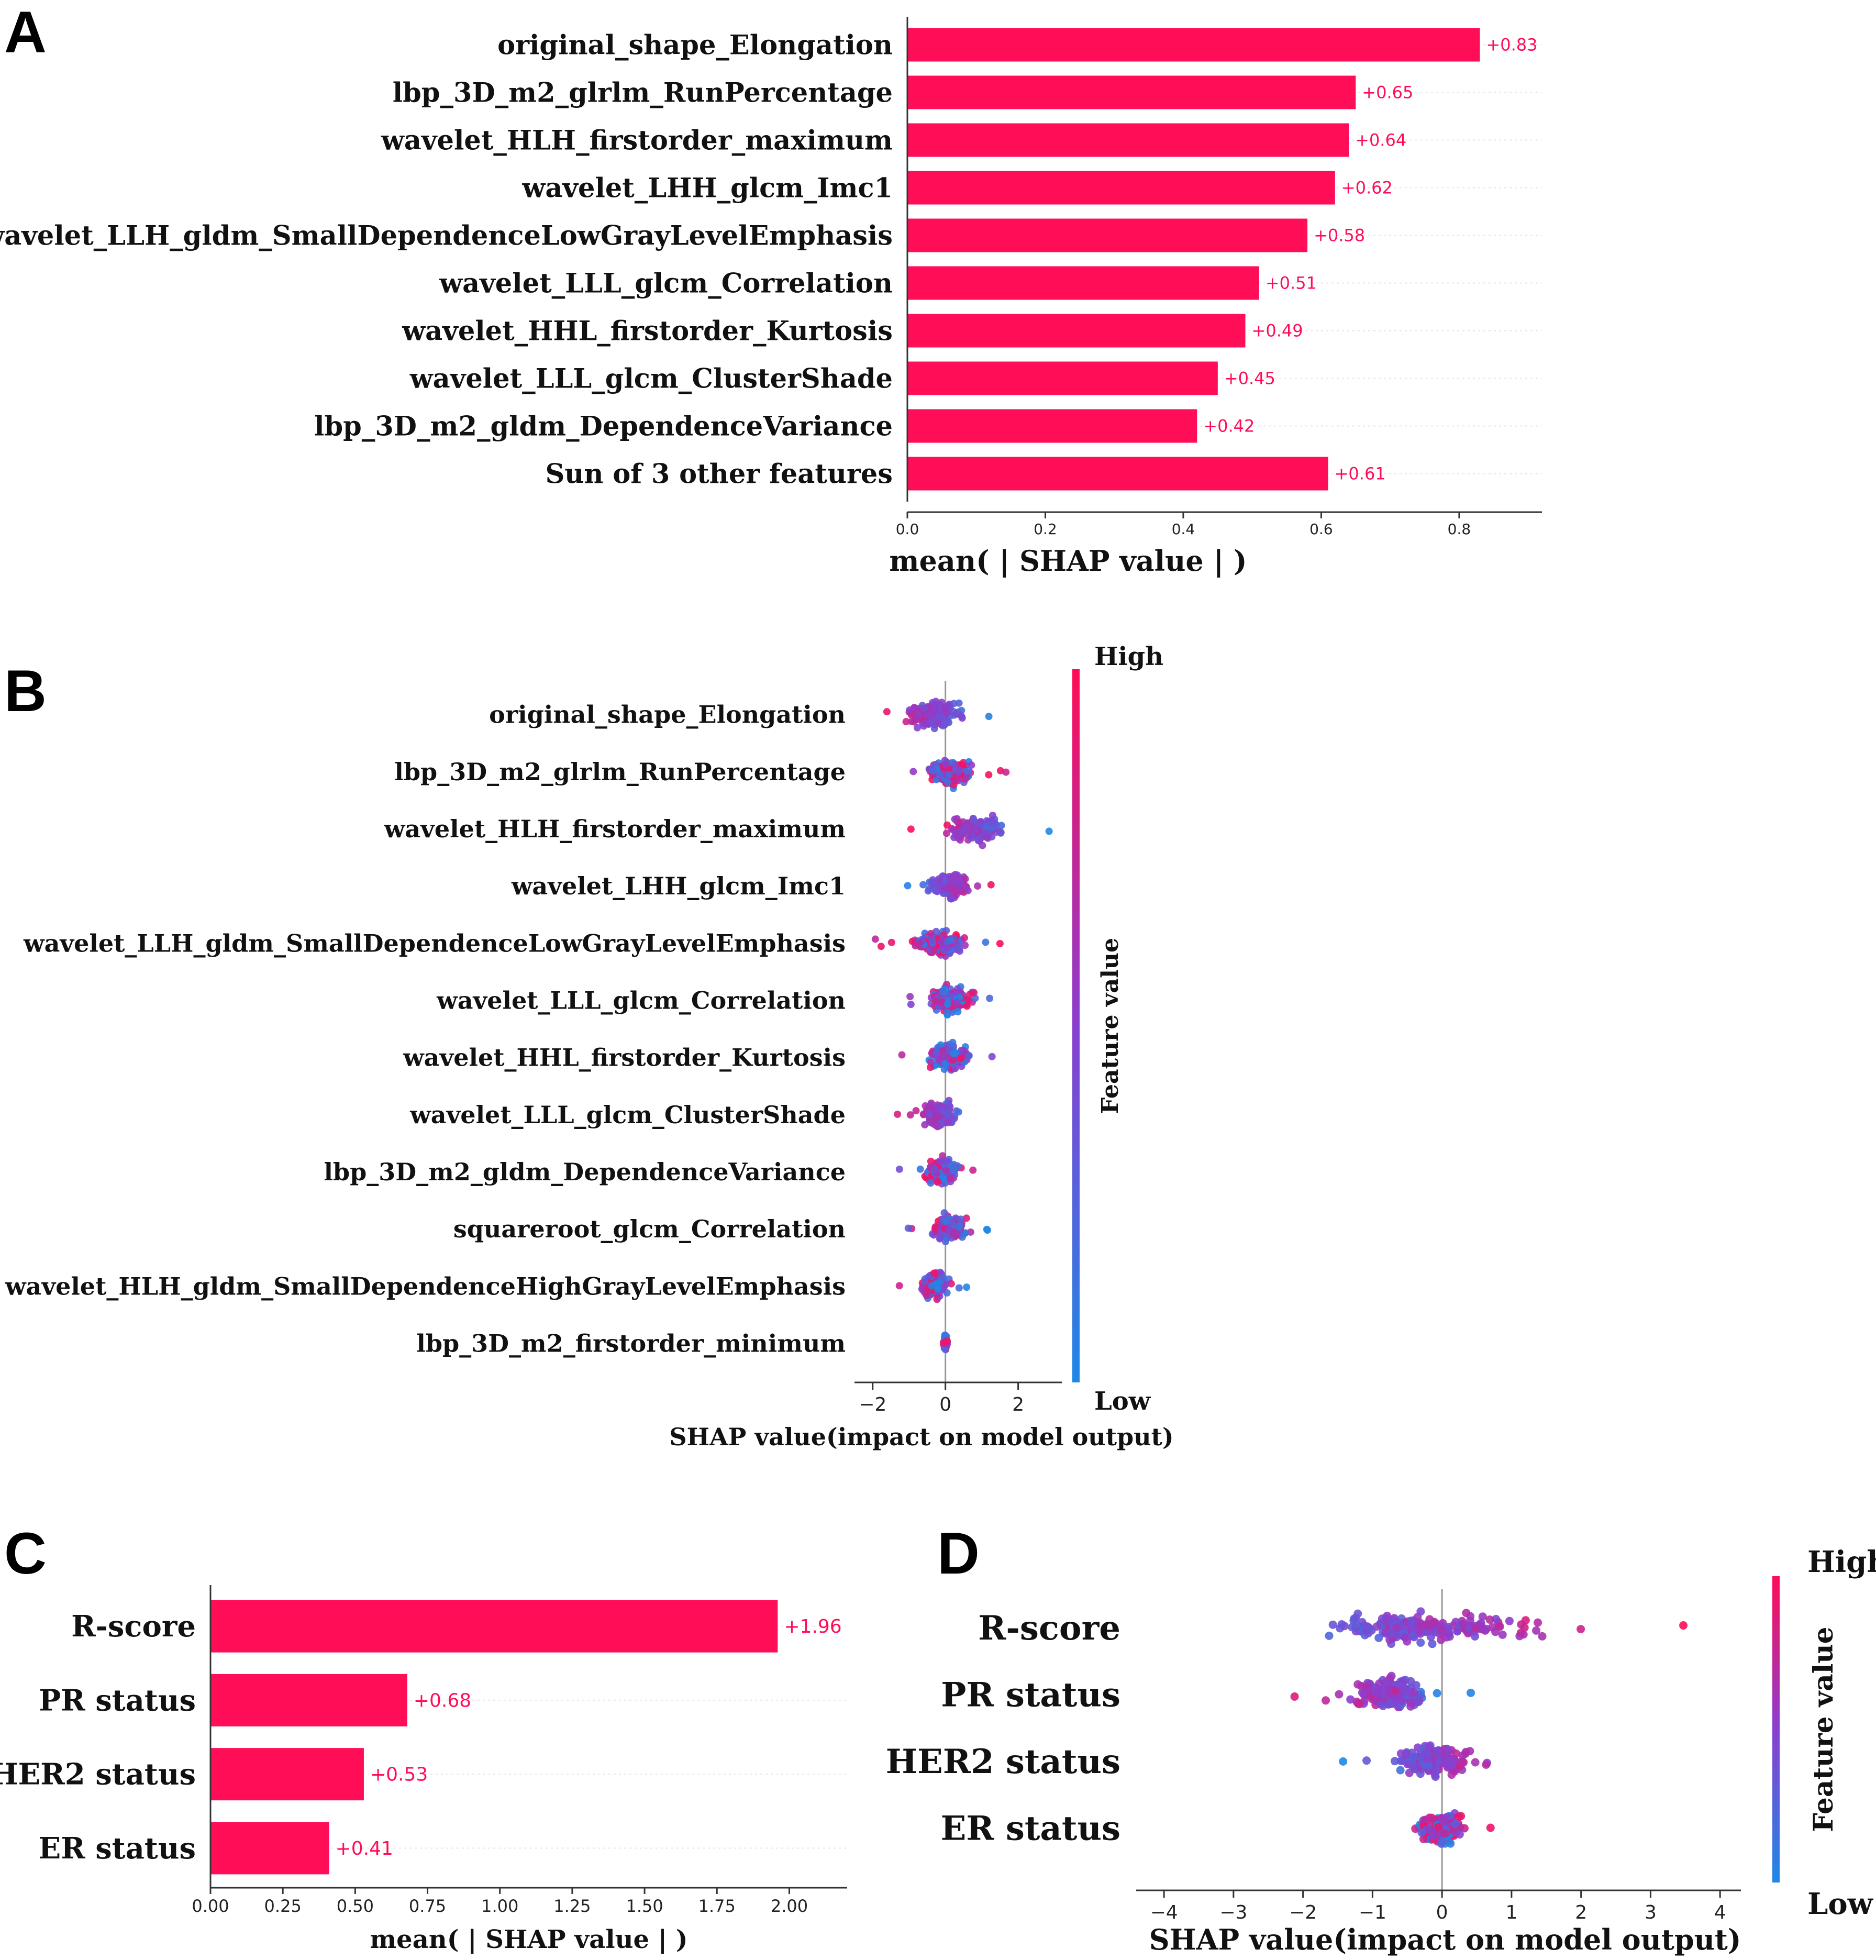  I want to click on x-tick-label: 1.75, so click(717, 1906).